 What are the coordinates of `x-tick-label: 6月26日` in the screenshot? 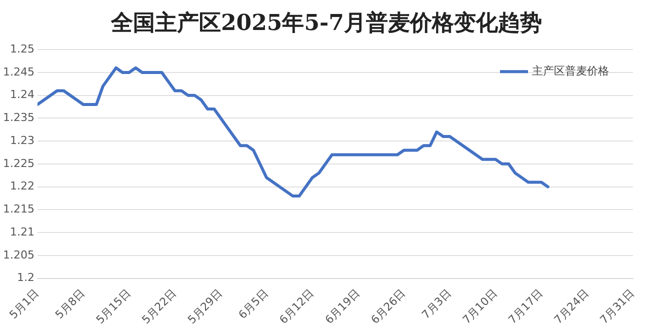 It's located at (388, 306).